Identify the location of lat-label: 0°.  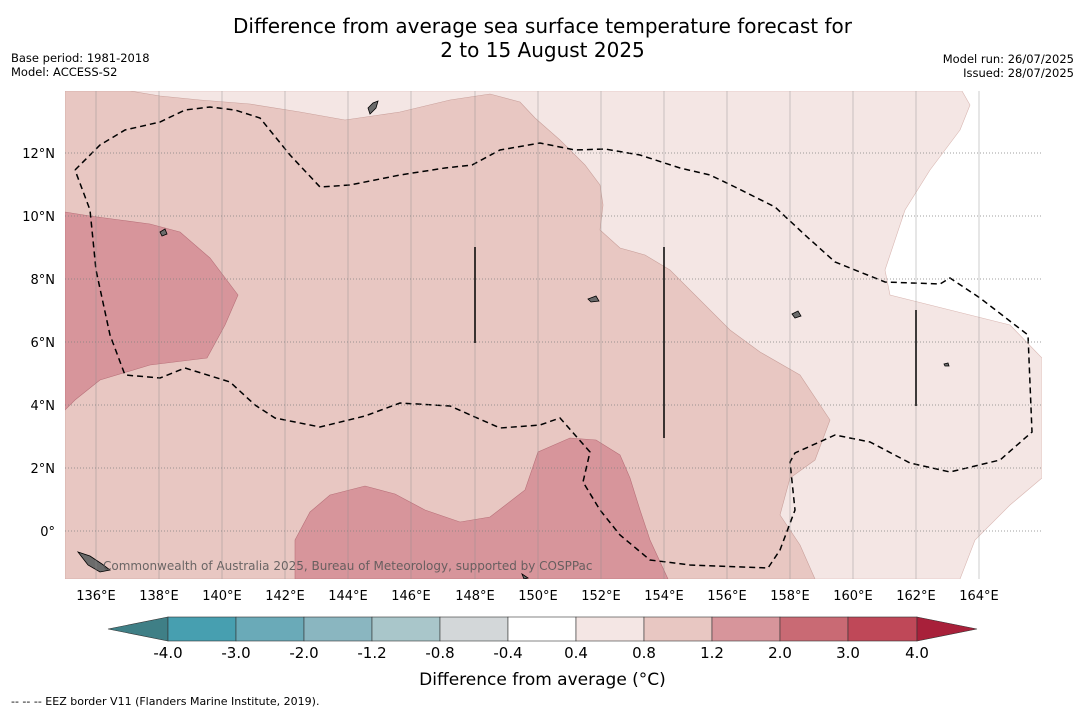
(47, 532).